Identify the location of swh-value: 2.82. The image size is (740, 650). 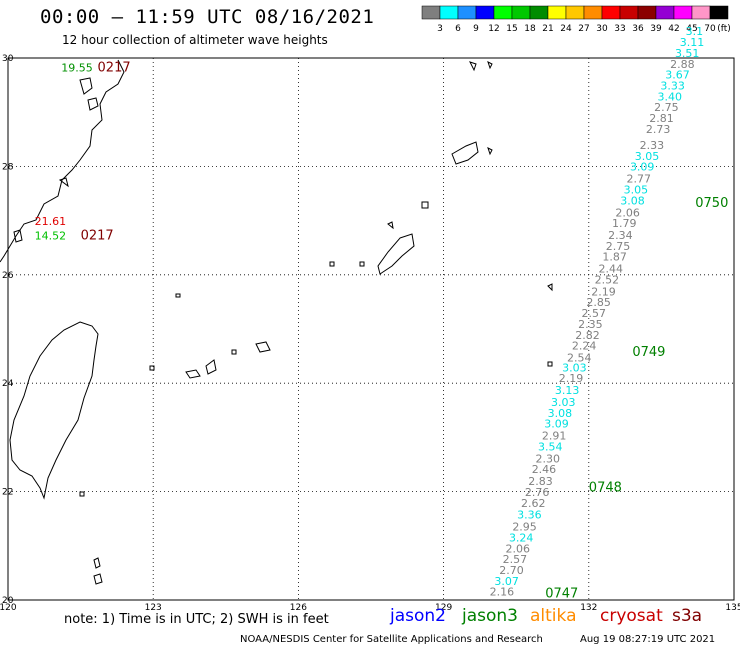
(587, 335).